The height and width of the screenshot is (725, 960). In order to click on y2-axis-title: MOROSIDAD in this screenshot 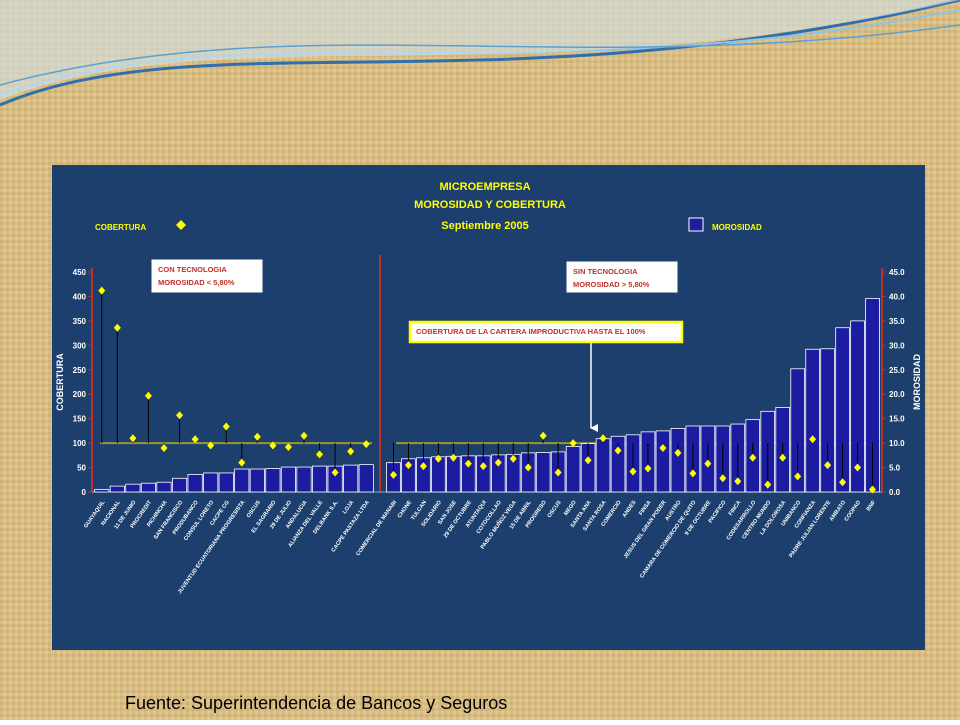, I will do `click(917, 382)`.